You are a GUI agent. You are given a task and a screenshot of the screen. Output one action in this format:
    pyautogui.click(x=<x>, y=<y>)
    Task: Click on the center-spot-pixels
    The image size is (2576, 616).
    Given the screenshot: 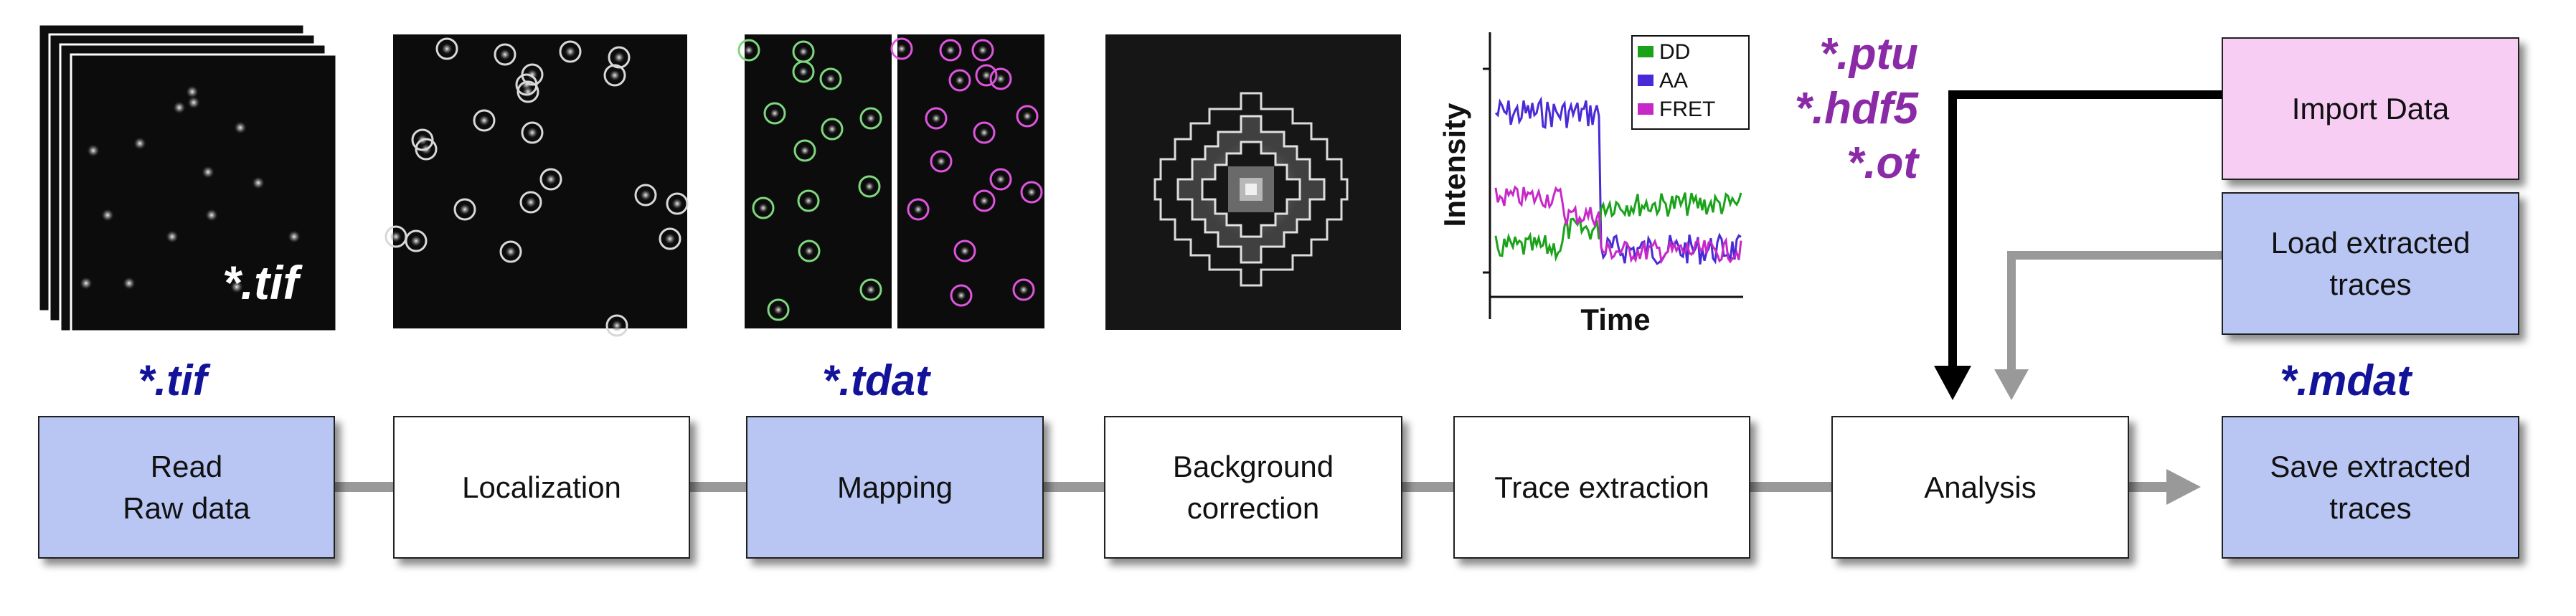 What is the action you would take?
    pyautogui.click(x=1251, y=189)
    